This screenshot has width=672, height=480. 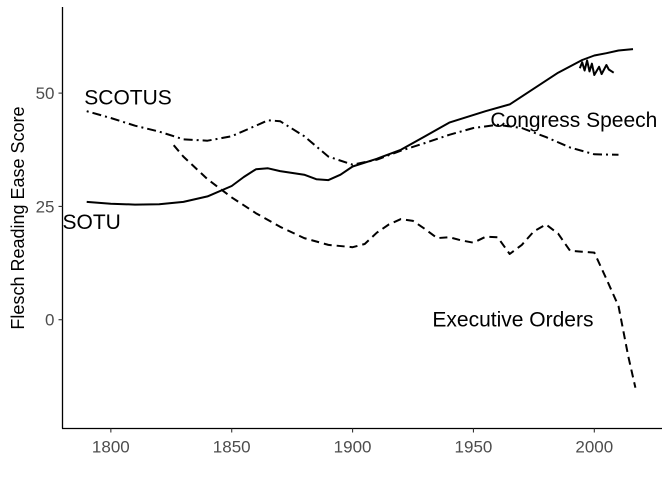 I want to click on x-tick-label: 1950, so click(x=474, y=447).